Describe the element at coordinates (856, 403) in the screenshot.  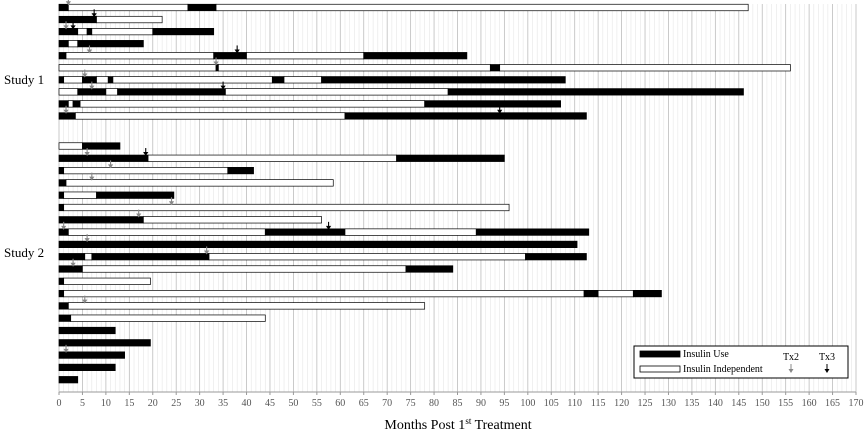
I see `x-tick-label: 170` at that location.